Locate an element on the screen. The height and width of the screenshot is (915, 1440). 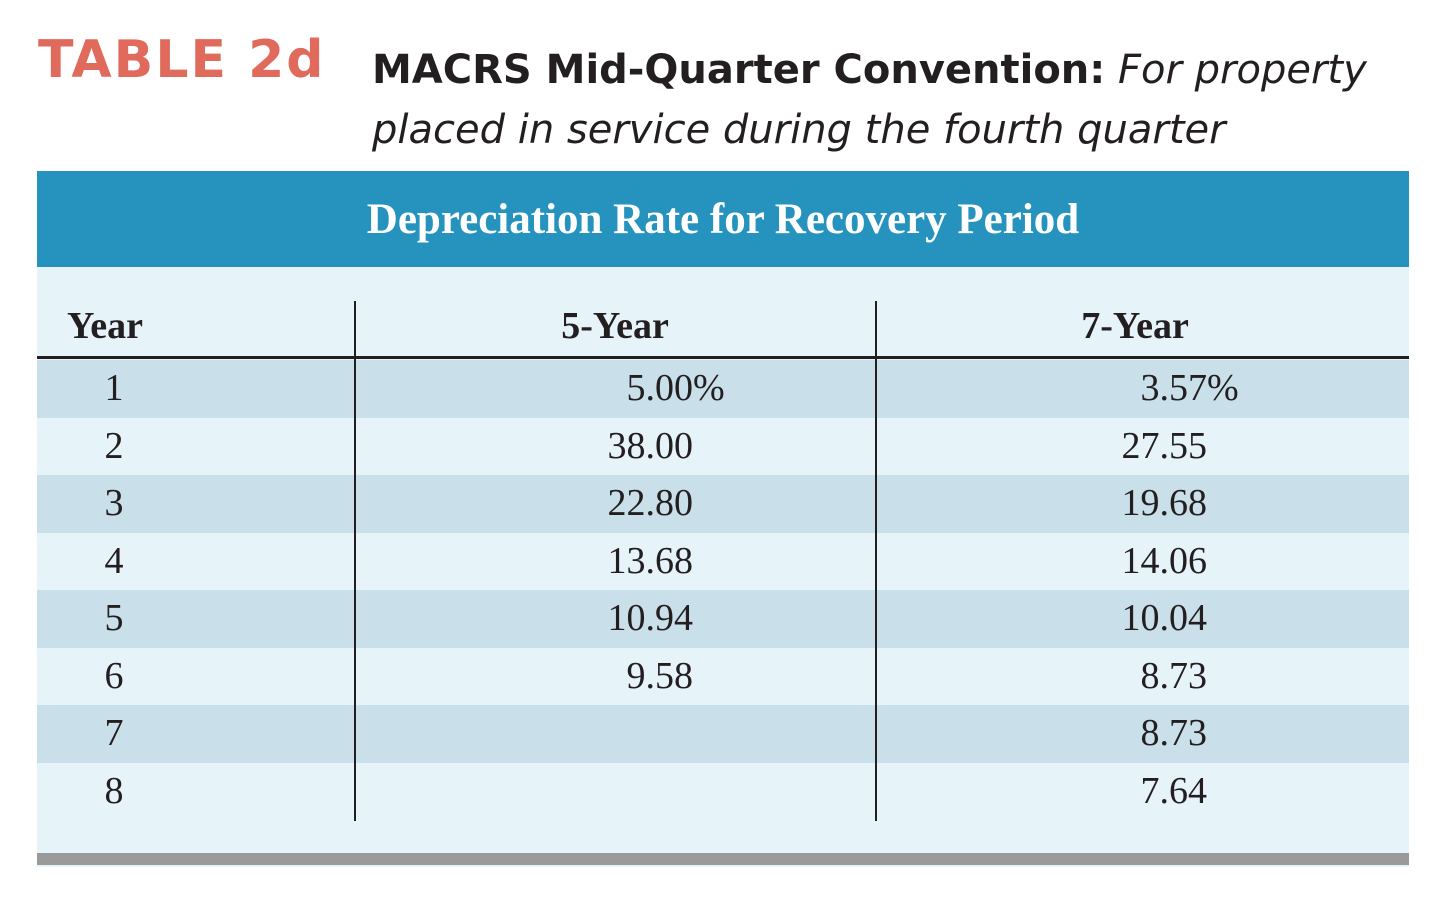
cell-7-year-rate: 10.04 is located at coordinates (1082, 619).